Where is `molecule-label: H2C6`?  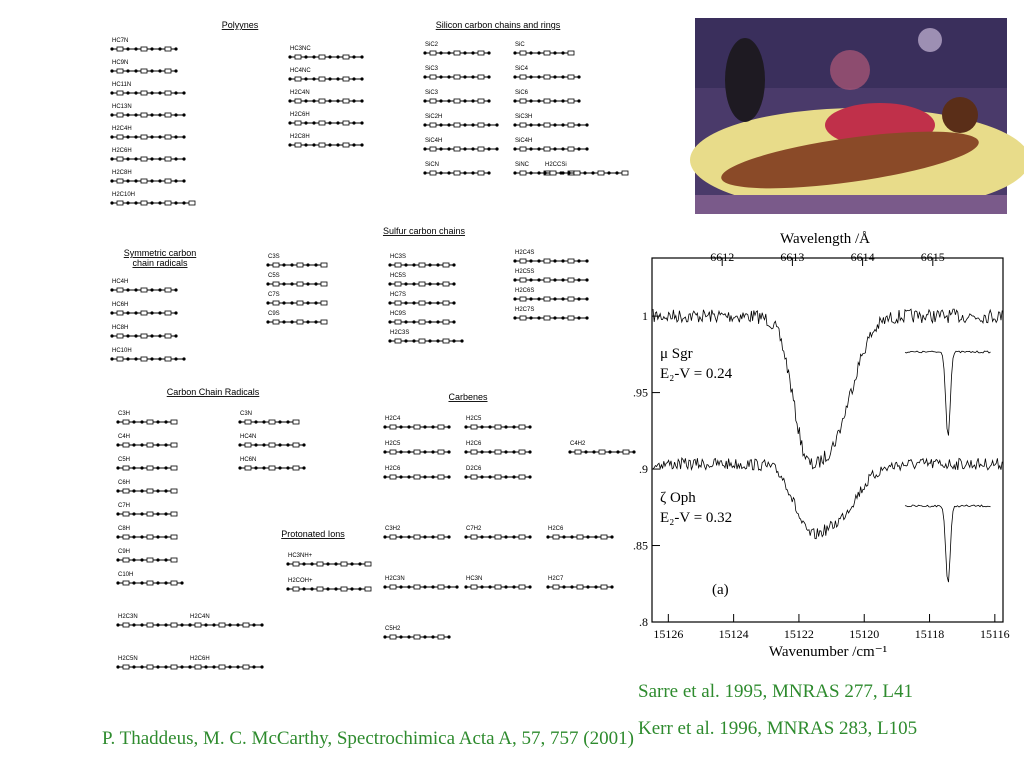
molecule-label: H2C6 is located at coordinates (474, 444).